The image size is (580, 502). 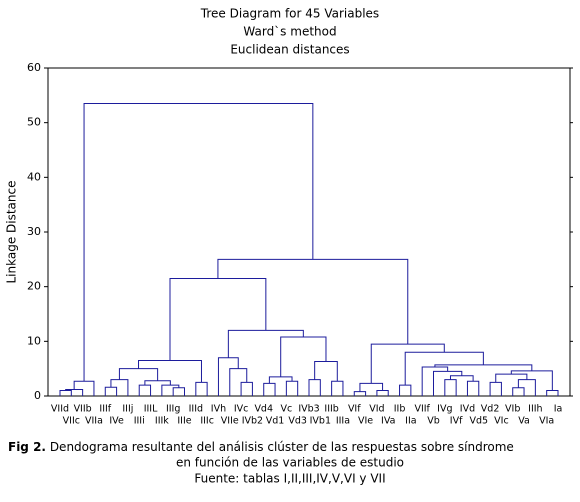 I want to click on leaf-label: IIIc, so click(x=207, y=421).